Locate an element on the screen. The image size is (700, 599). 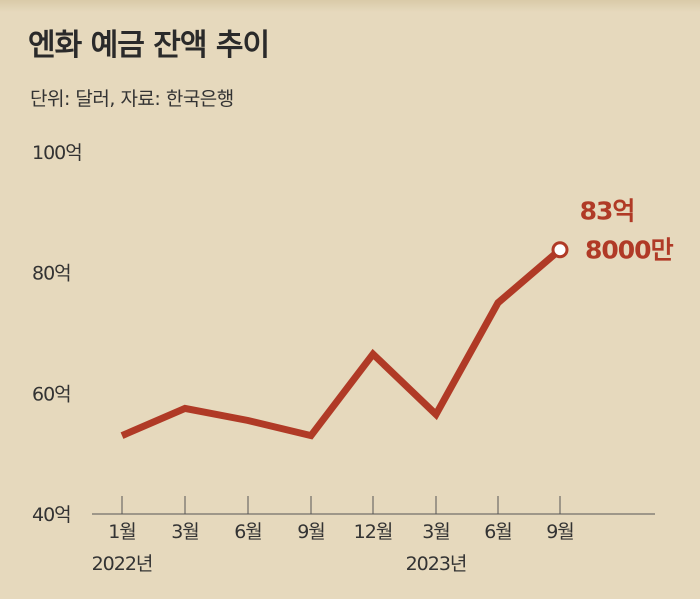
year-label: 2023년 is located at coordinates (436, 564).